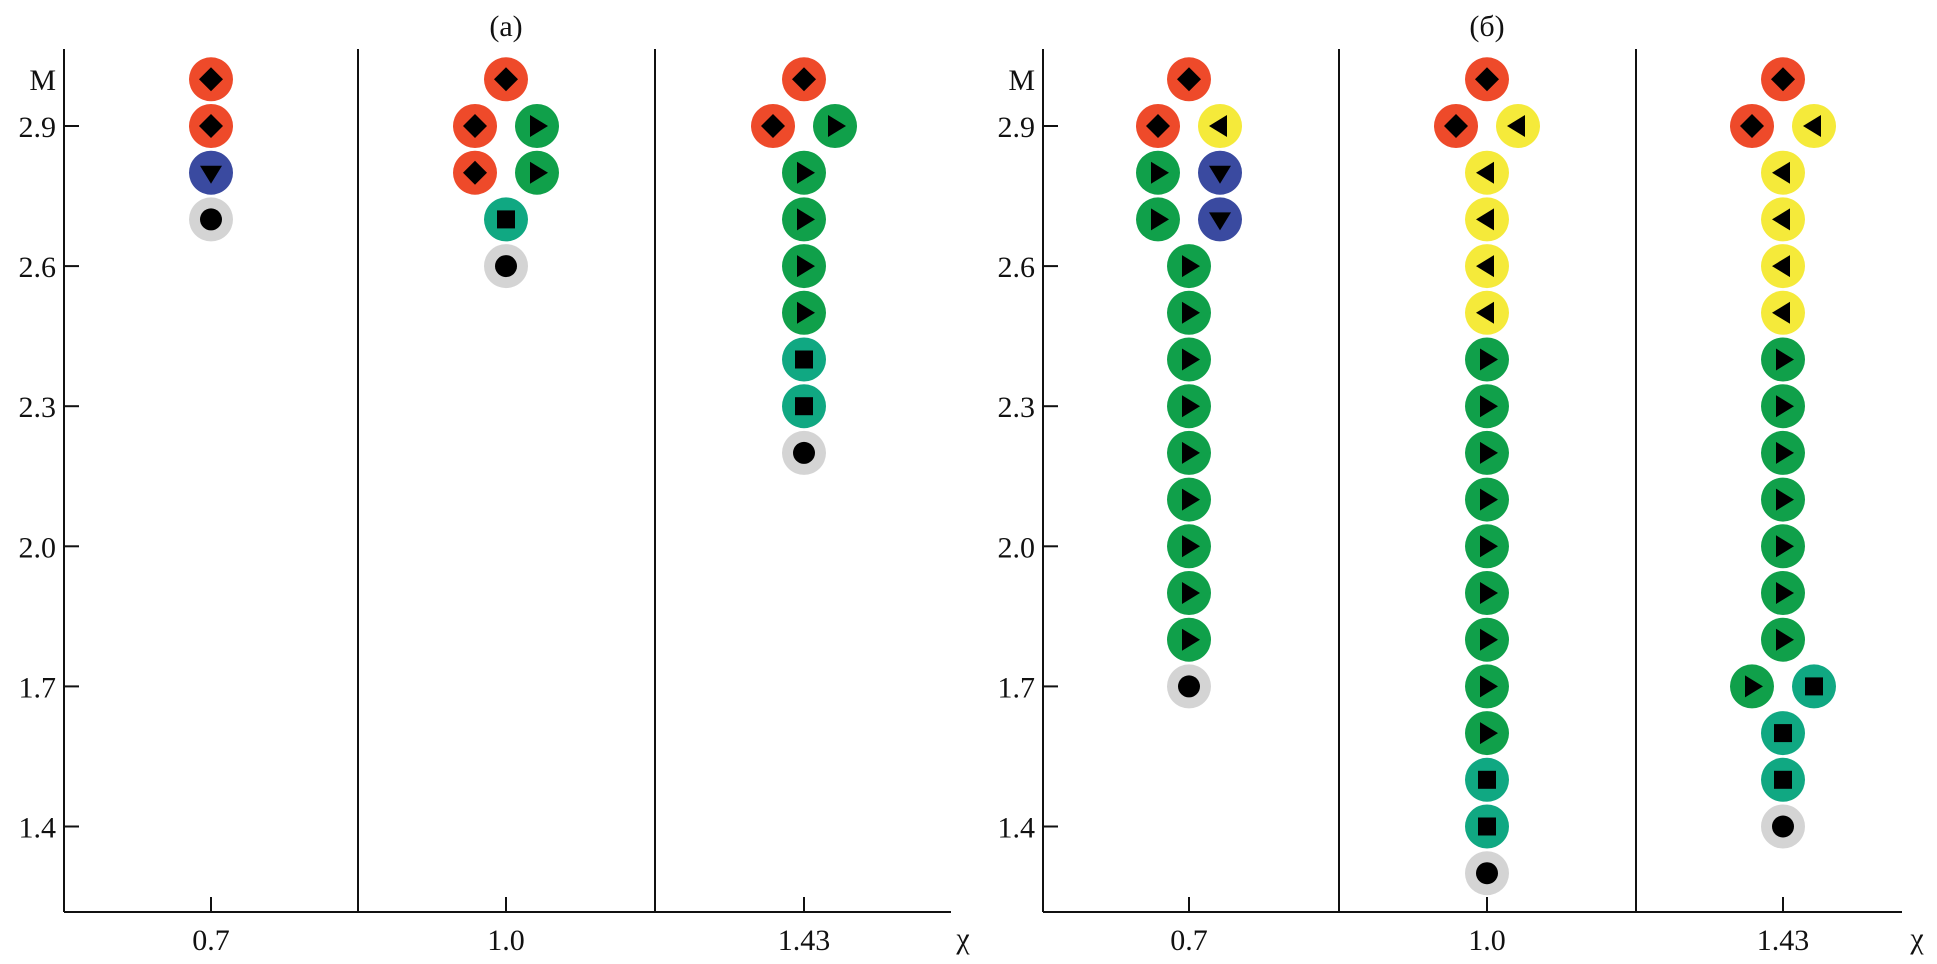 The image size is (1937, 964). What do you see at coordinates (1783, 940) in the screenshot?
I see `x-tick-label: 1.43` at bounding box center [1783, 940].